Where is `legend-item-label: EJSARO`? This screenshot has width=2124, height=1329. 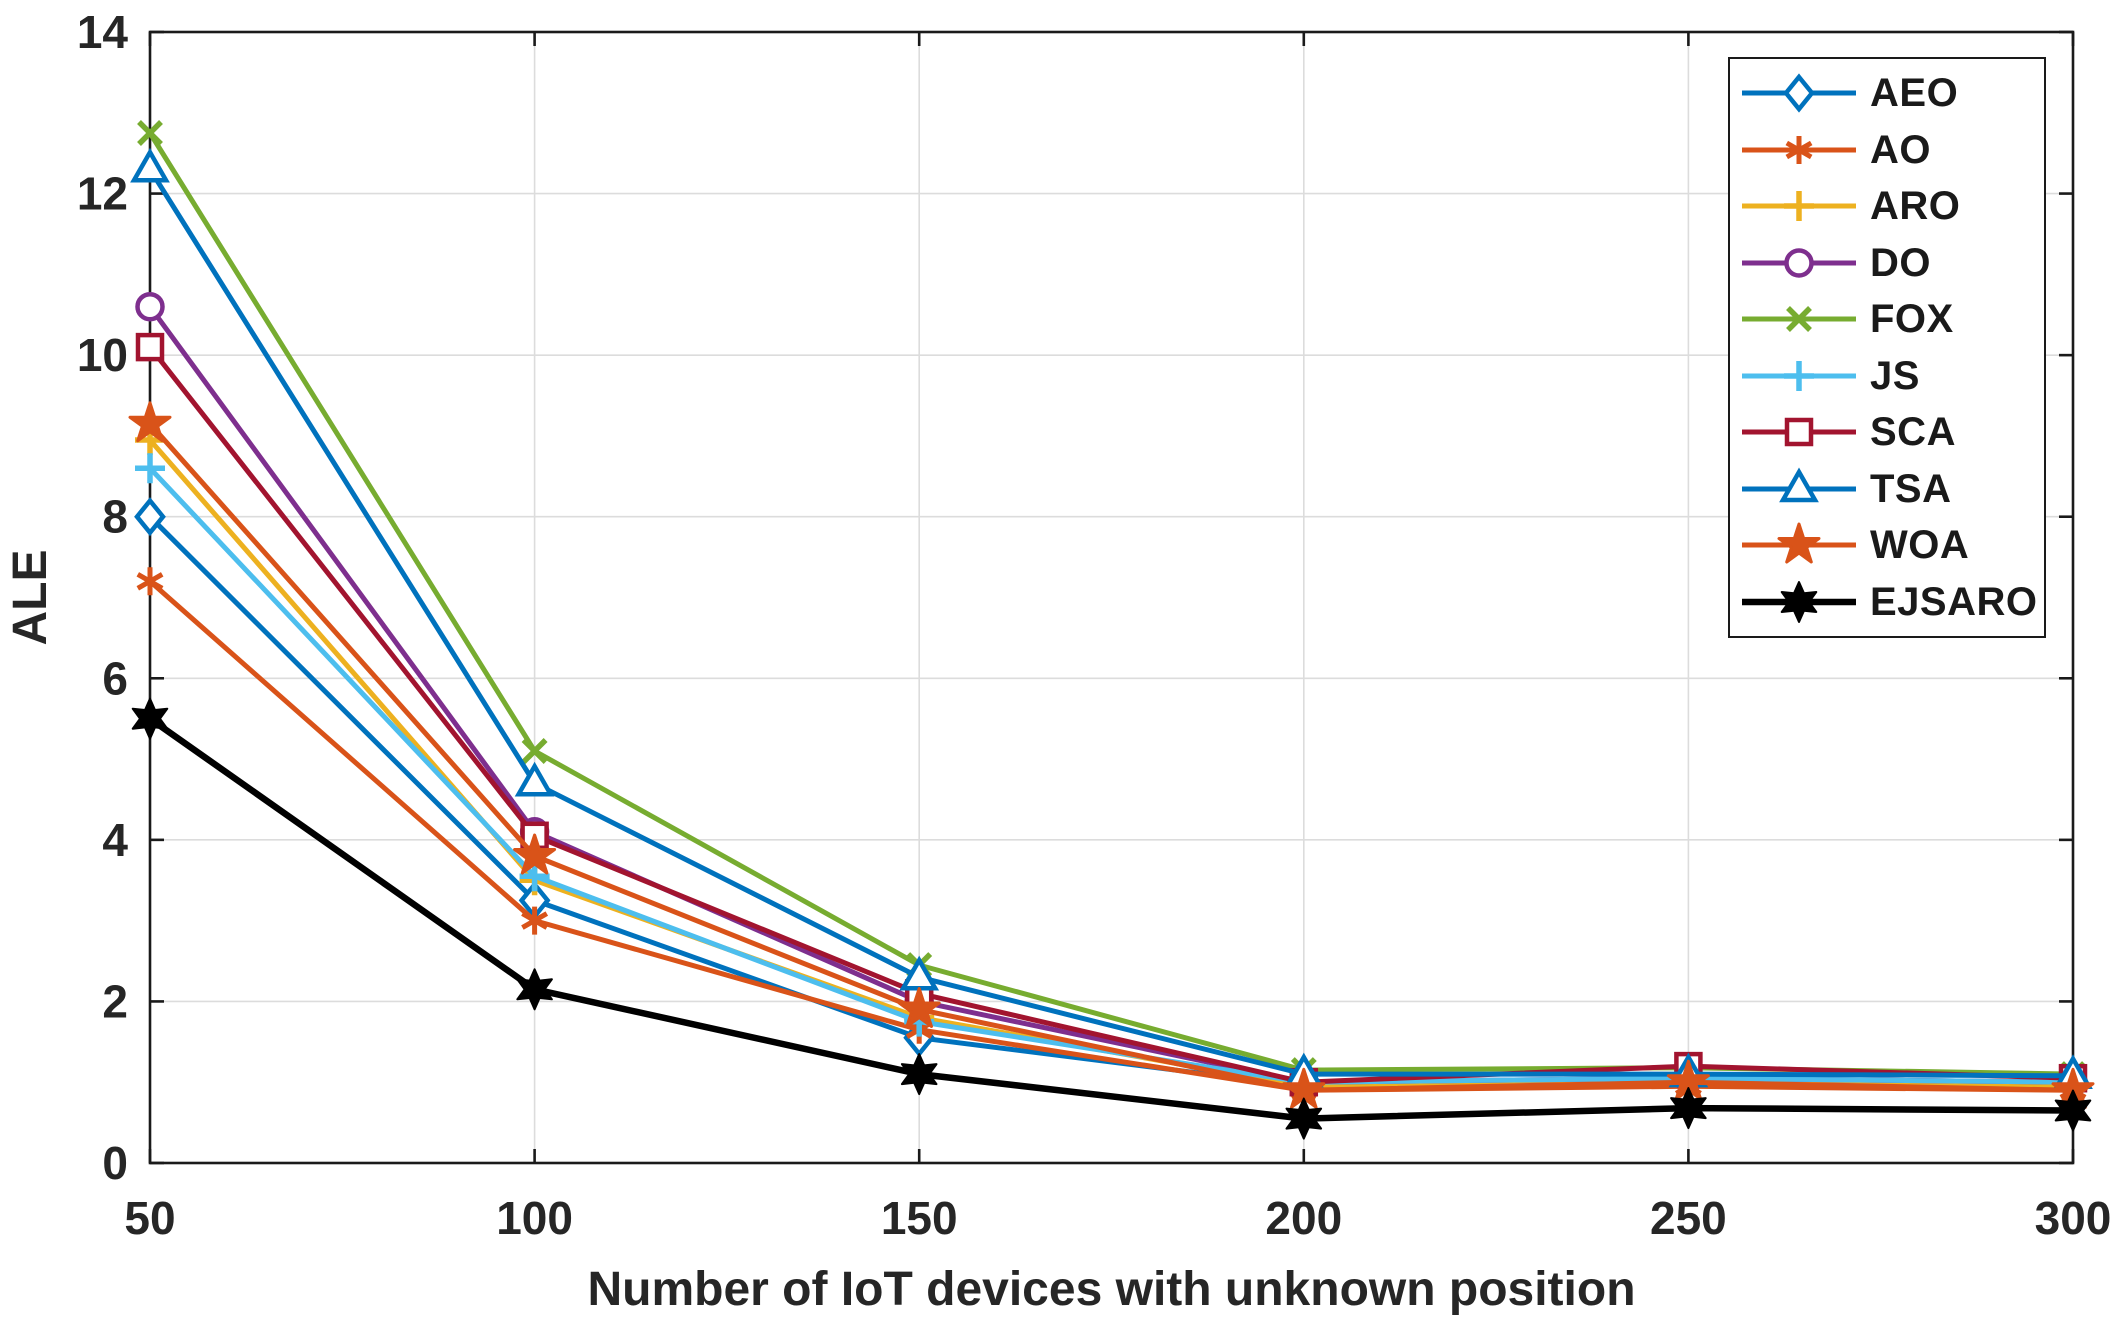
legend-item-label: EJSARO is located at coordinates (1954, 601).